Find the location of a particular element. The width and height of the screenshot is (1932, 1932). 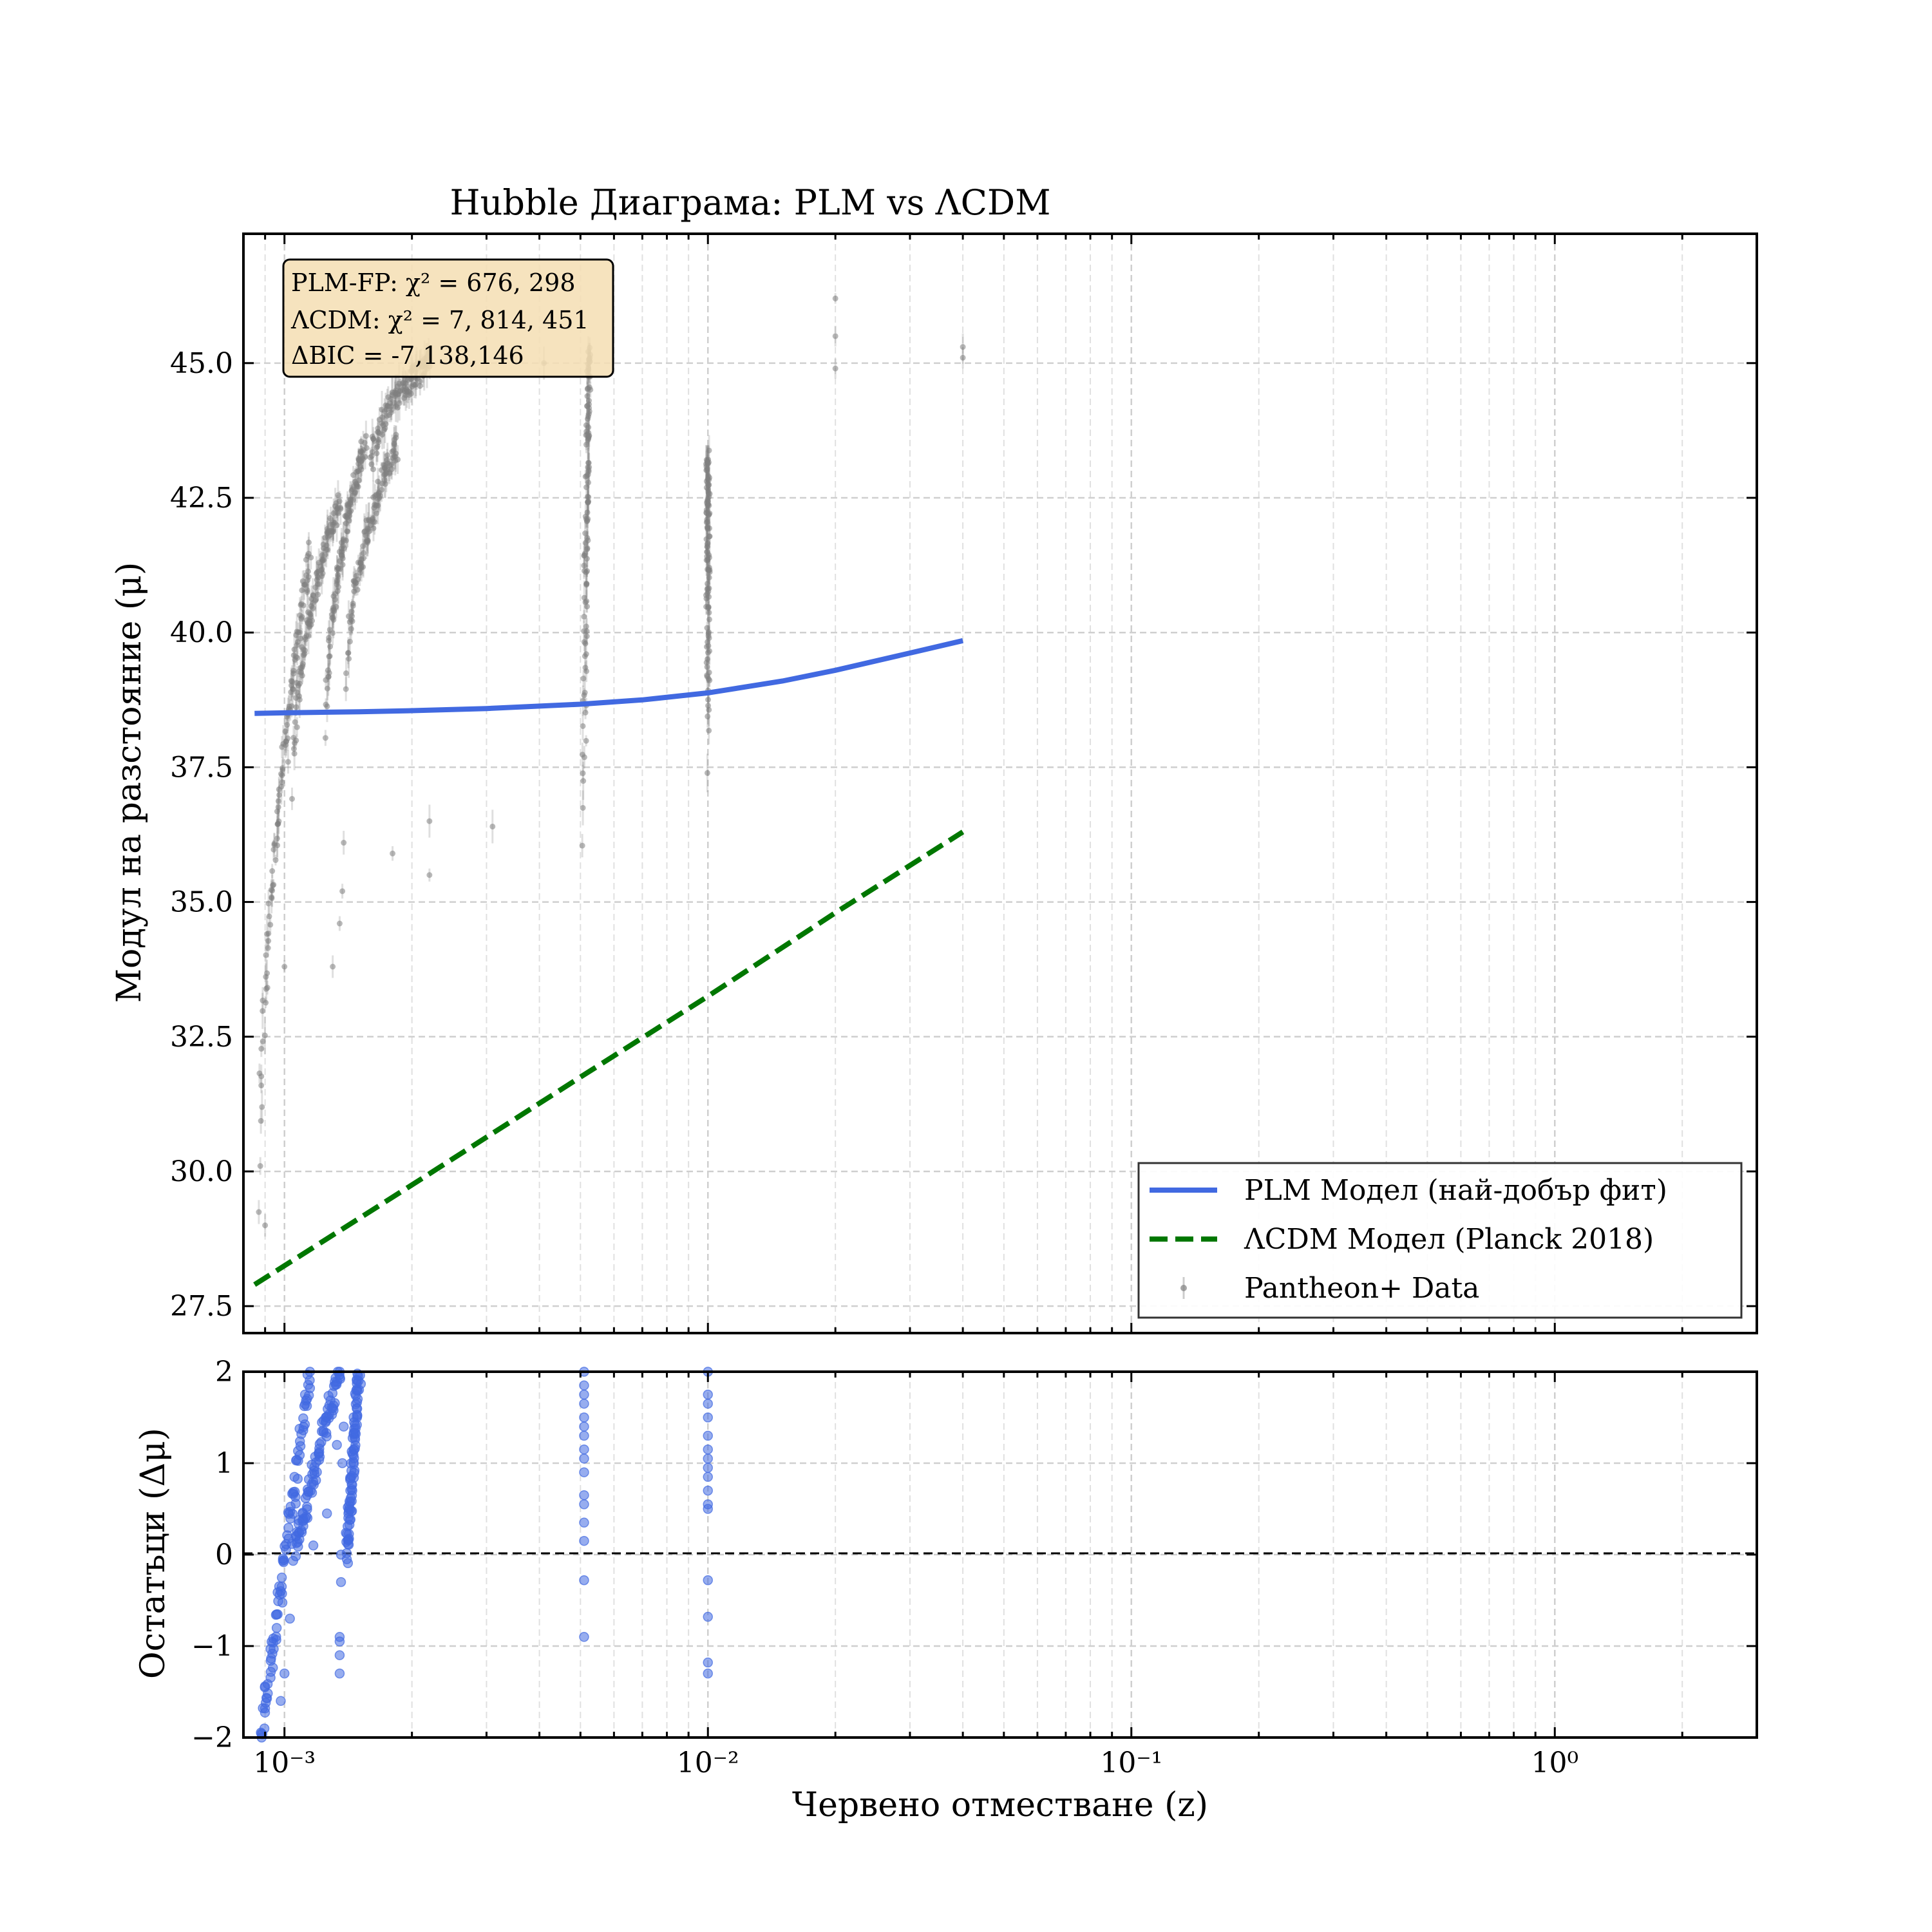

lcdm-model-line is located at coordinates (609, 1058).